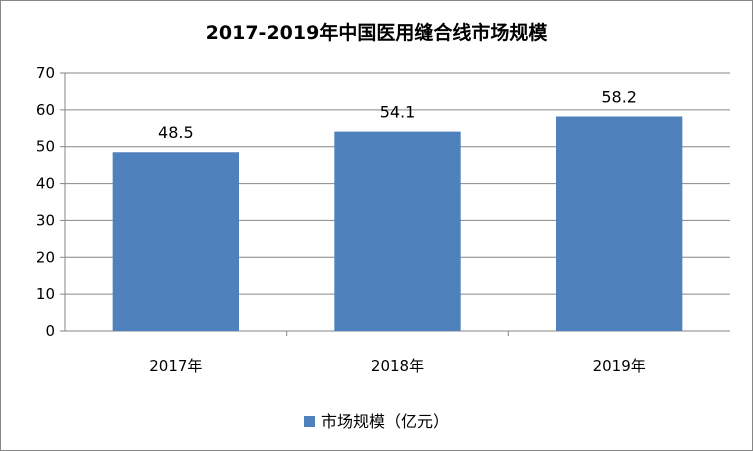  I want to click on y-tick-label: 10, so click(45, 294).